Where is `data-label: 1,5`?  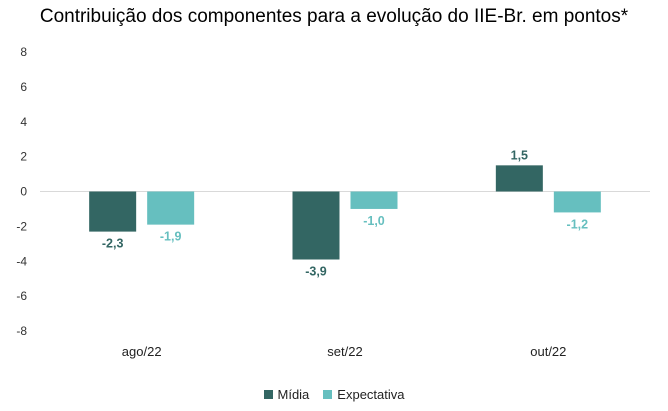
data-label: 1,5 is located at coordinates (519, 155).